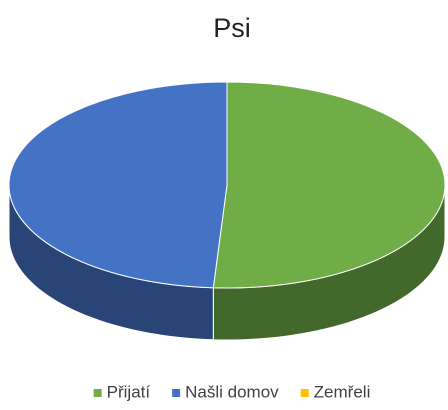 The height and width of the screenshot is (410, 448). I want to click on legend: Přijatí Našli domov Zemřeli, so click(232, 391).